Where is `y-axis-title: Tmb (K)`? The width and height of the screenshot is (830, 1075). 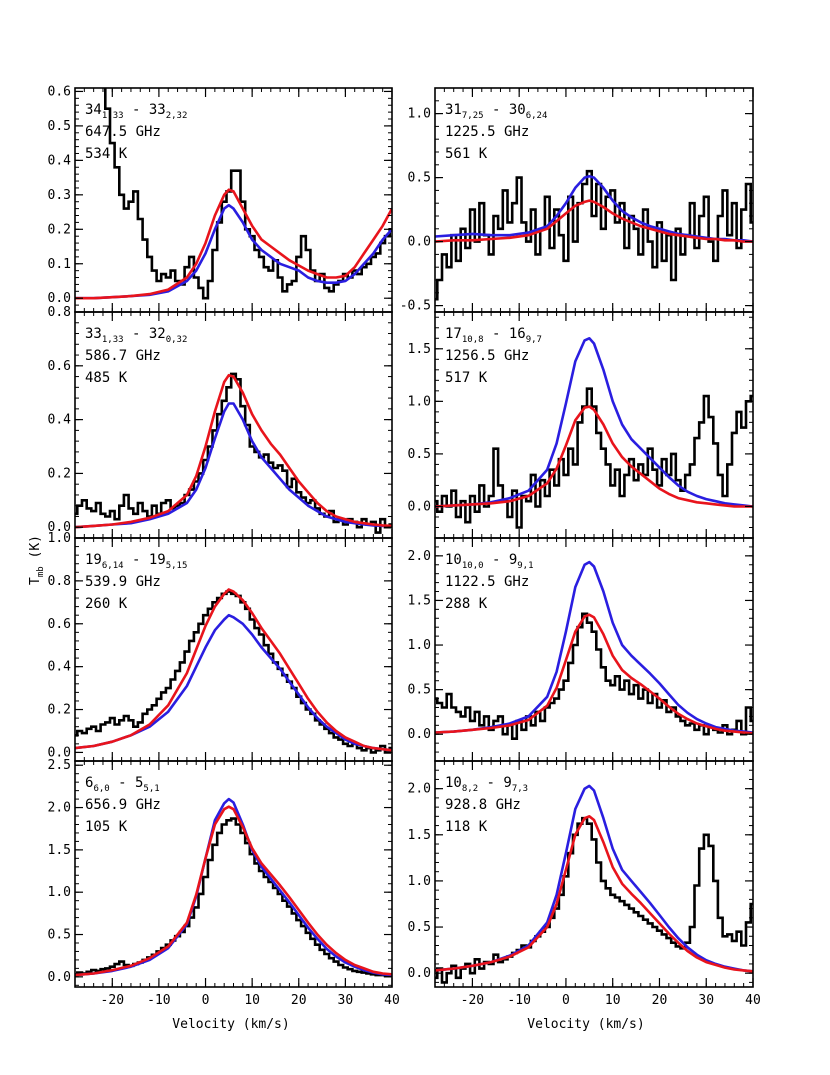
y-axis-title: Tmb (K) is located at coordinates (37, 560).